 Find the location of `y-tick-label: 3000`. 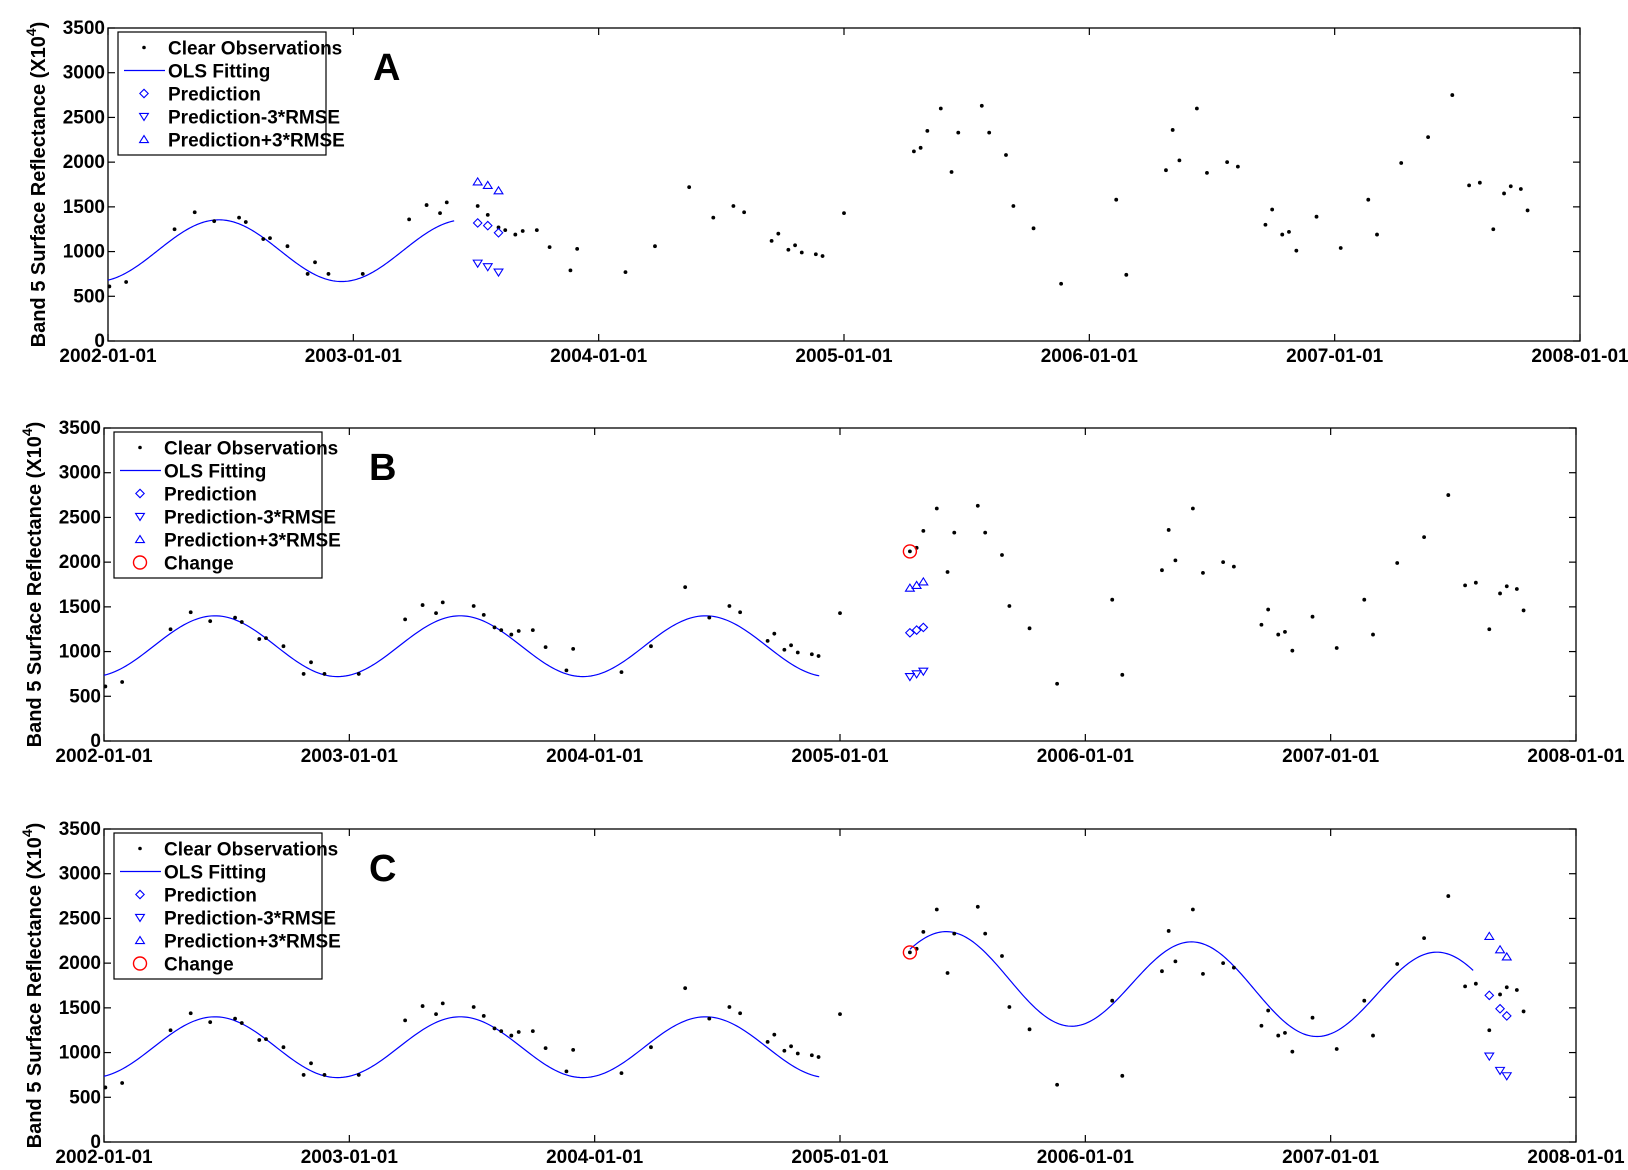

y-tick-label: 3000 is located at coordinates (80, 473).